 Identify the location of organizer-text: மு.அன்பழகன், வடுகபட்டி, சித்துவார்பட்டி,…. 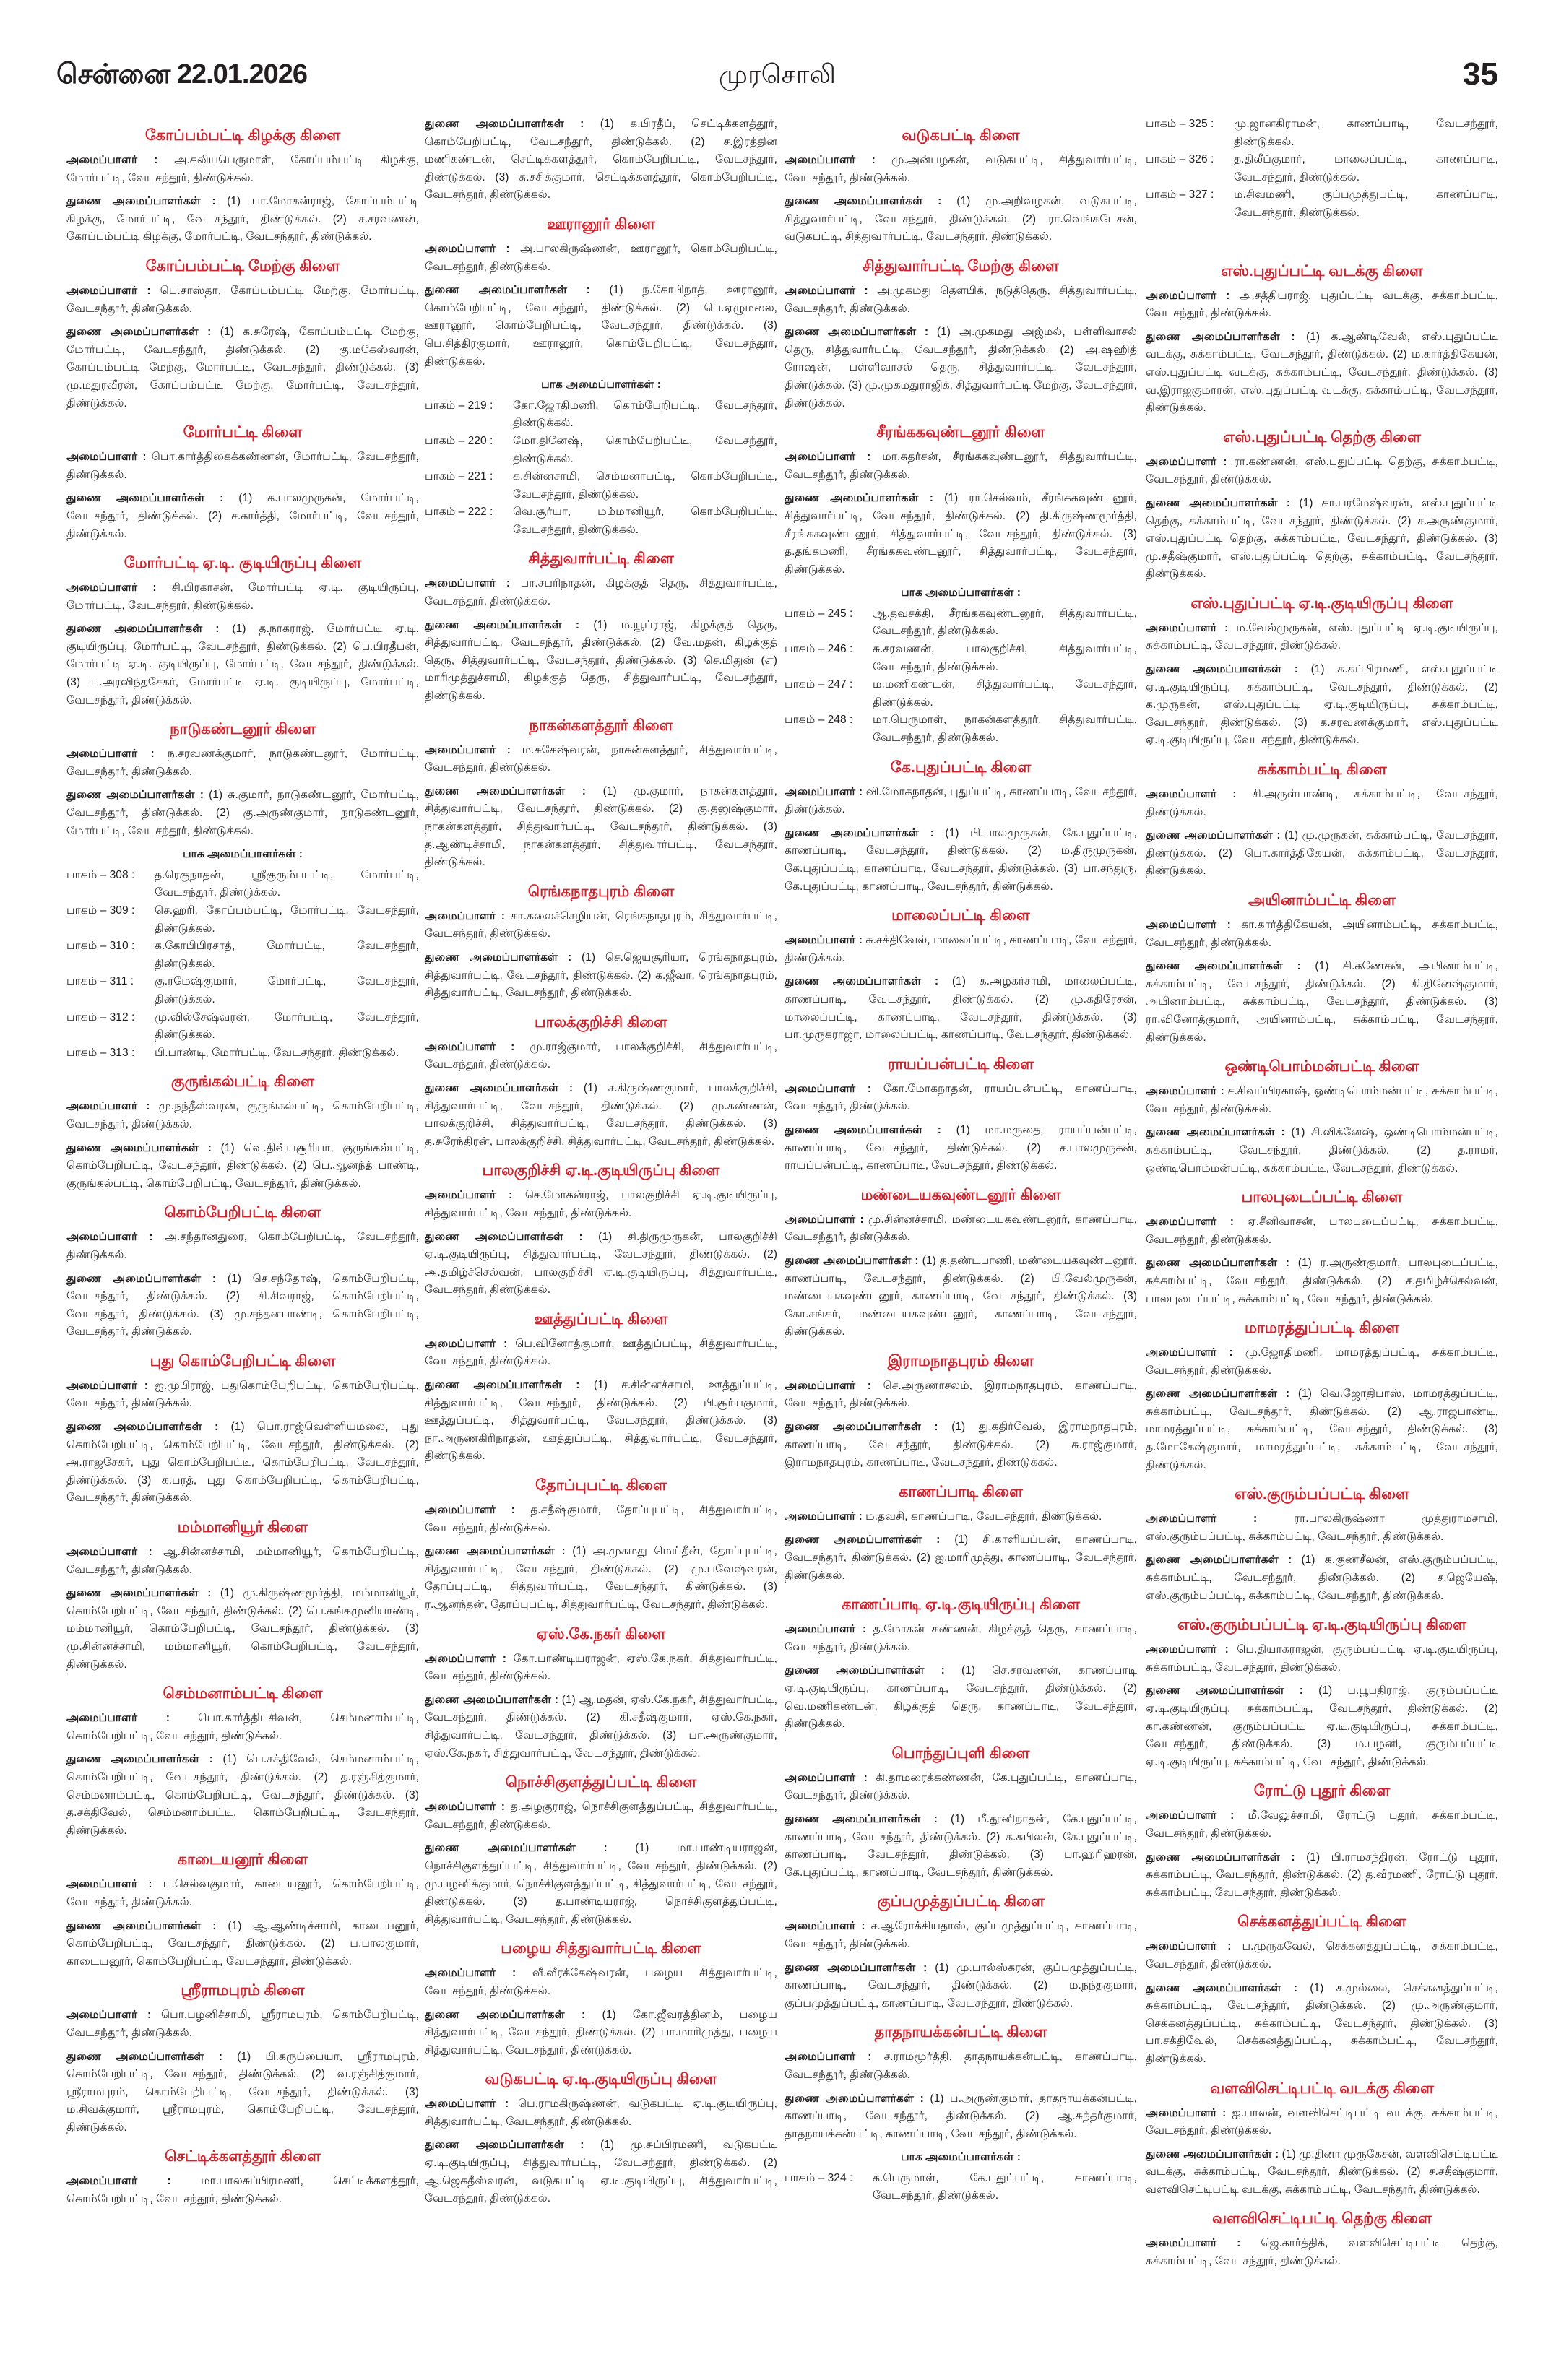
(961, 169).